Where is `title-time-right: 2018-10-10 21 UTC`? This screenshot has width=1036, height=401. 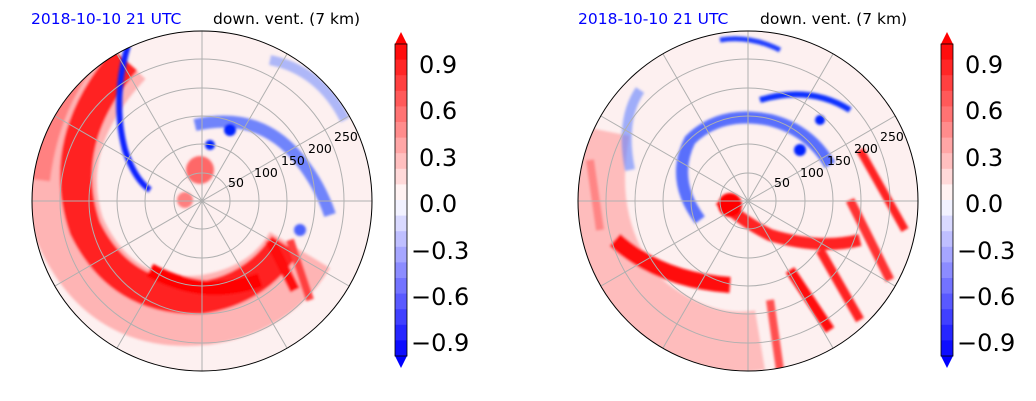
title-time-right: 2018-10-10 21 UTC is located at coordinates (653, 19).